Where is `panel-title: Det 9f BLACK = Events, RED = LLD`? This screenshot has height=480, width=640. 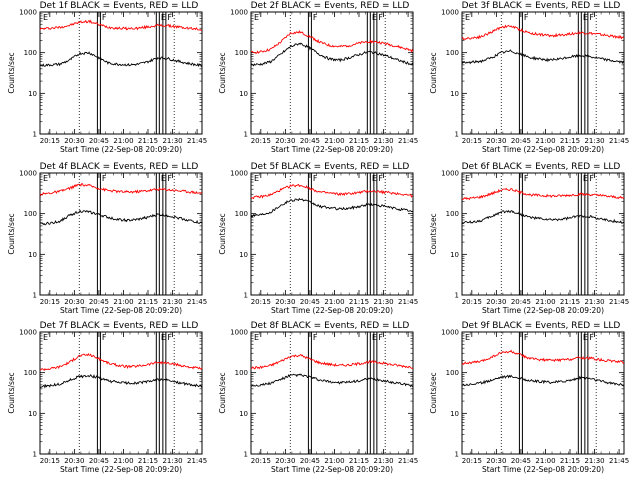 panel-title: Det 9f BLACK = Events, RED = LLD is located at coordinates (541, 326).